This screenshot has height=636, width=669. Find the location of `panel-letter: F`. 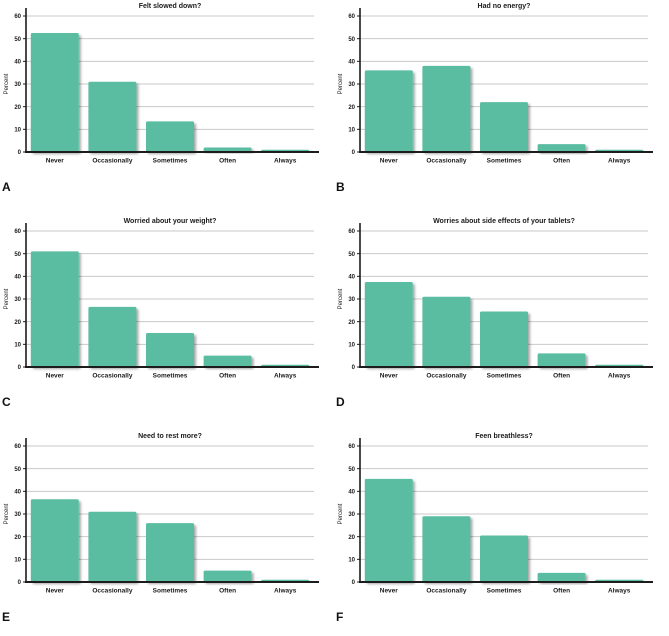

panel-letter: F is located at coordinates (340, 617).